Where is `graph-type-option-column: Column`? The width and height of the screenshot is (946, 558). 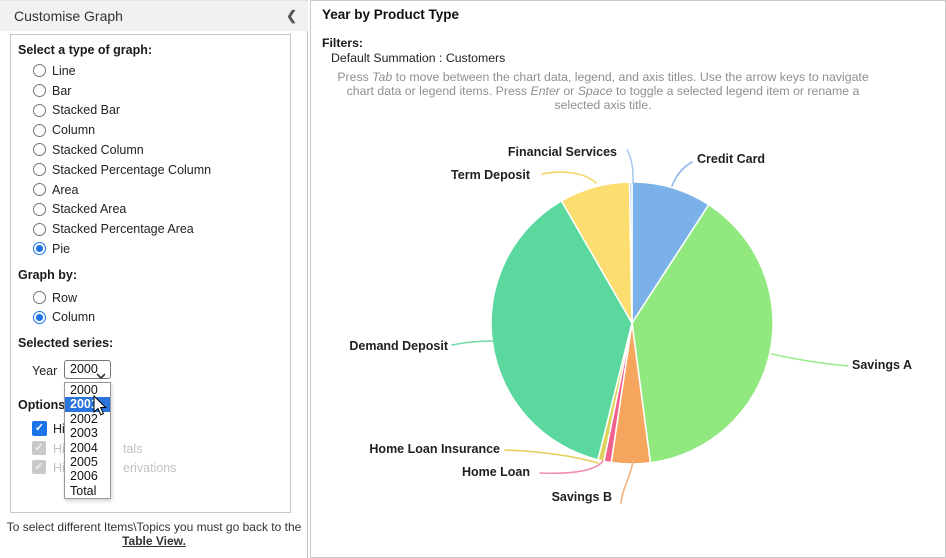 graph-type-option-column: Column is located at coordinates (64, 130).